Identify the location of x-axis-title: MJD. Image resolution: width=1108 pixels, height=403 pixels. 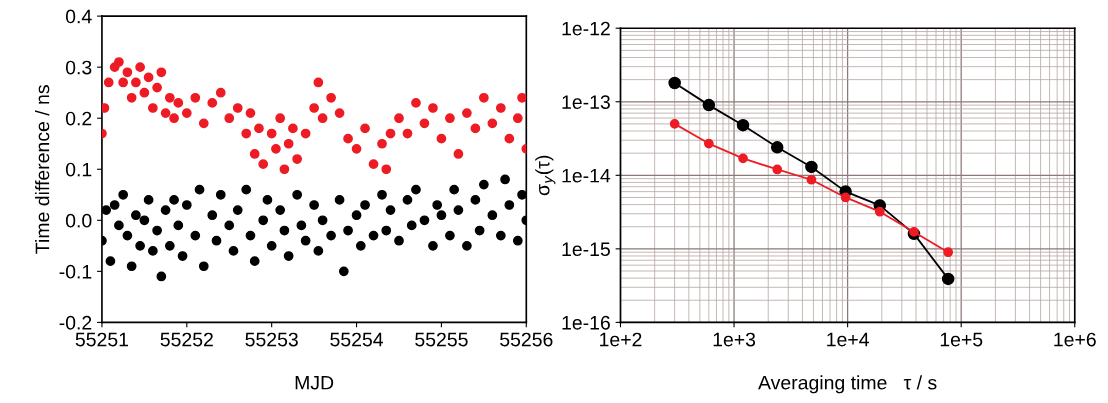
(314, 382).